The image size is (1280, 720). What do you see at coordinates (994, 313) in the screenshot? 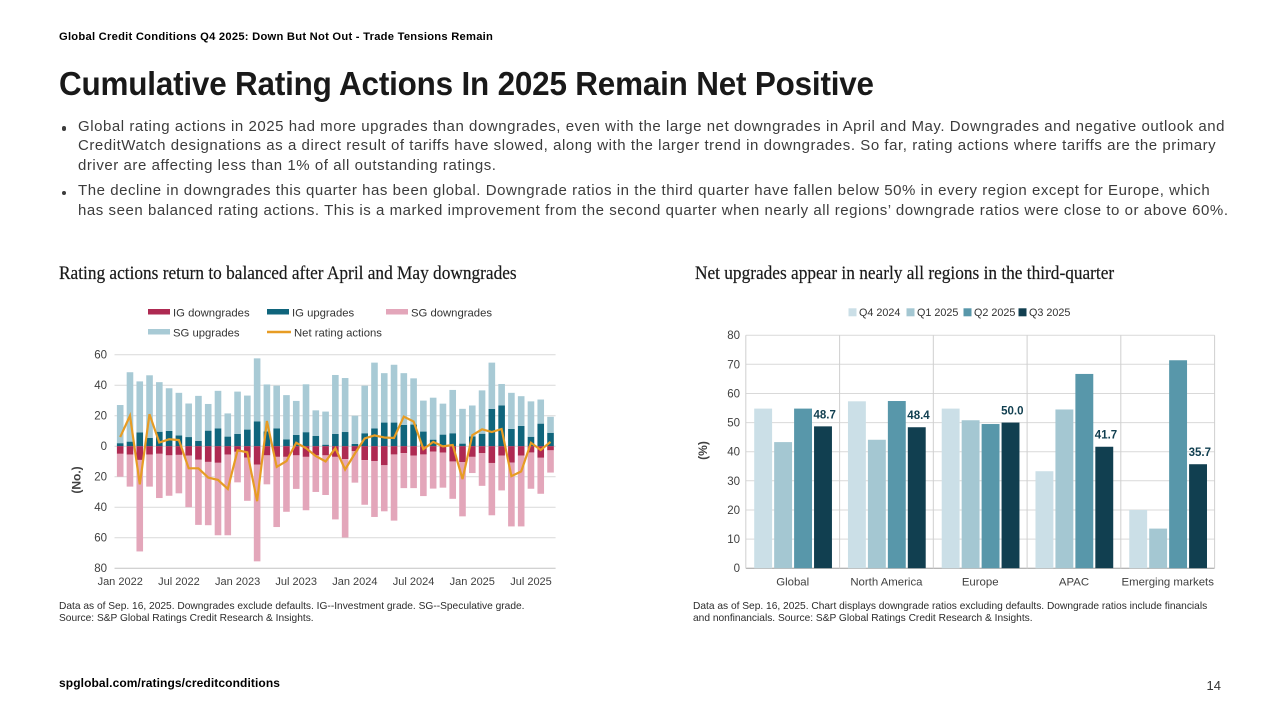
I see `svg-text: Q2 2025` at bounding box center [994, 313].